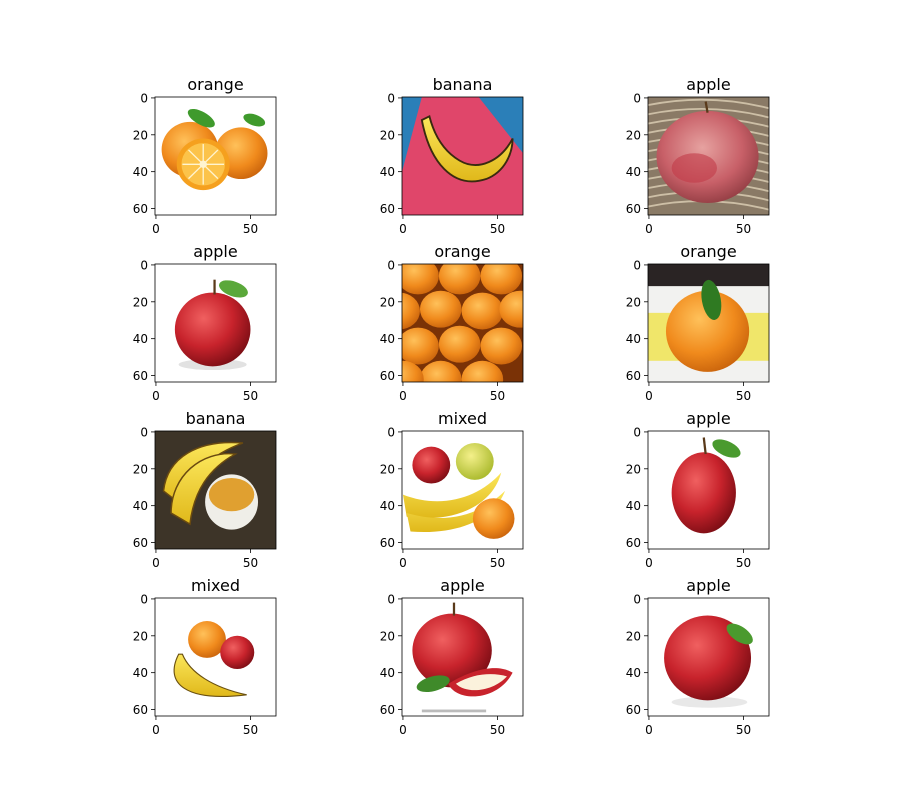  I want to click on subplot-4: apple 0 50 0 20 40 60, so click(205, 322).